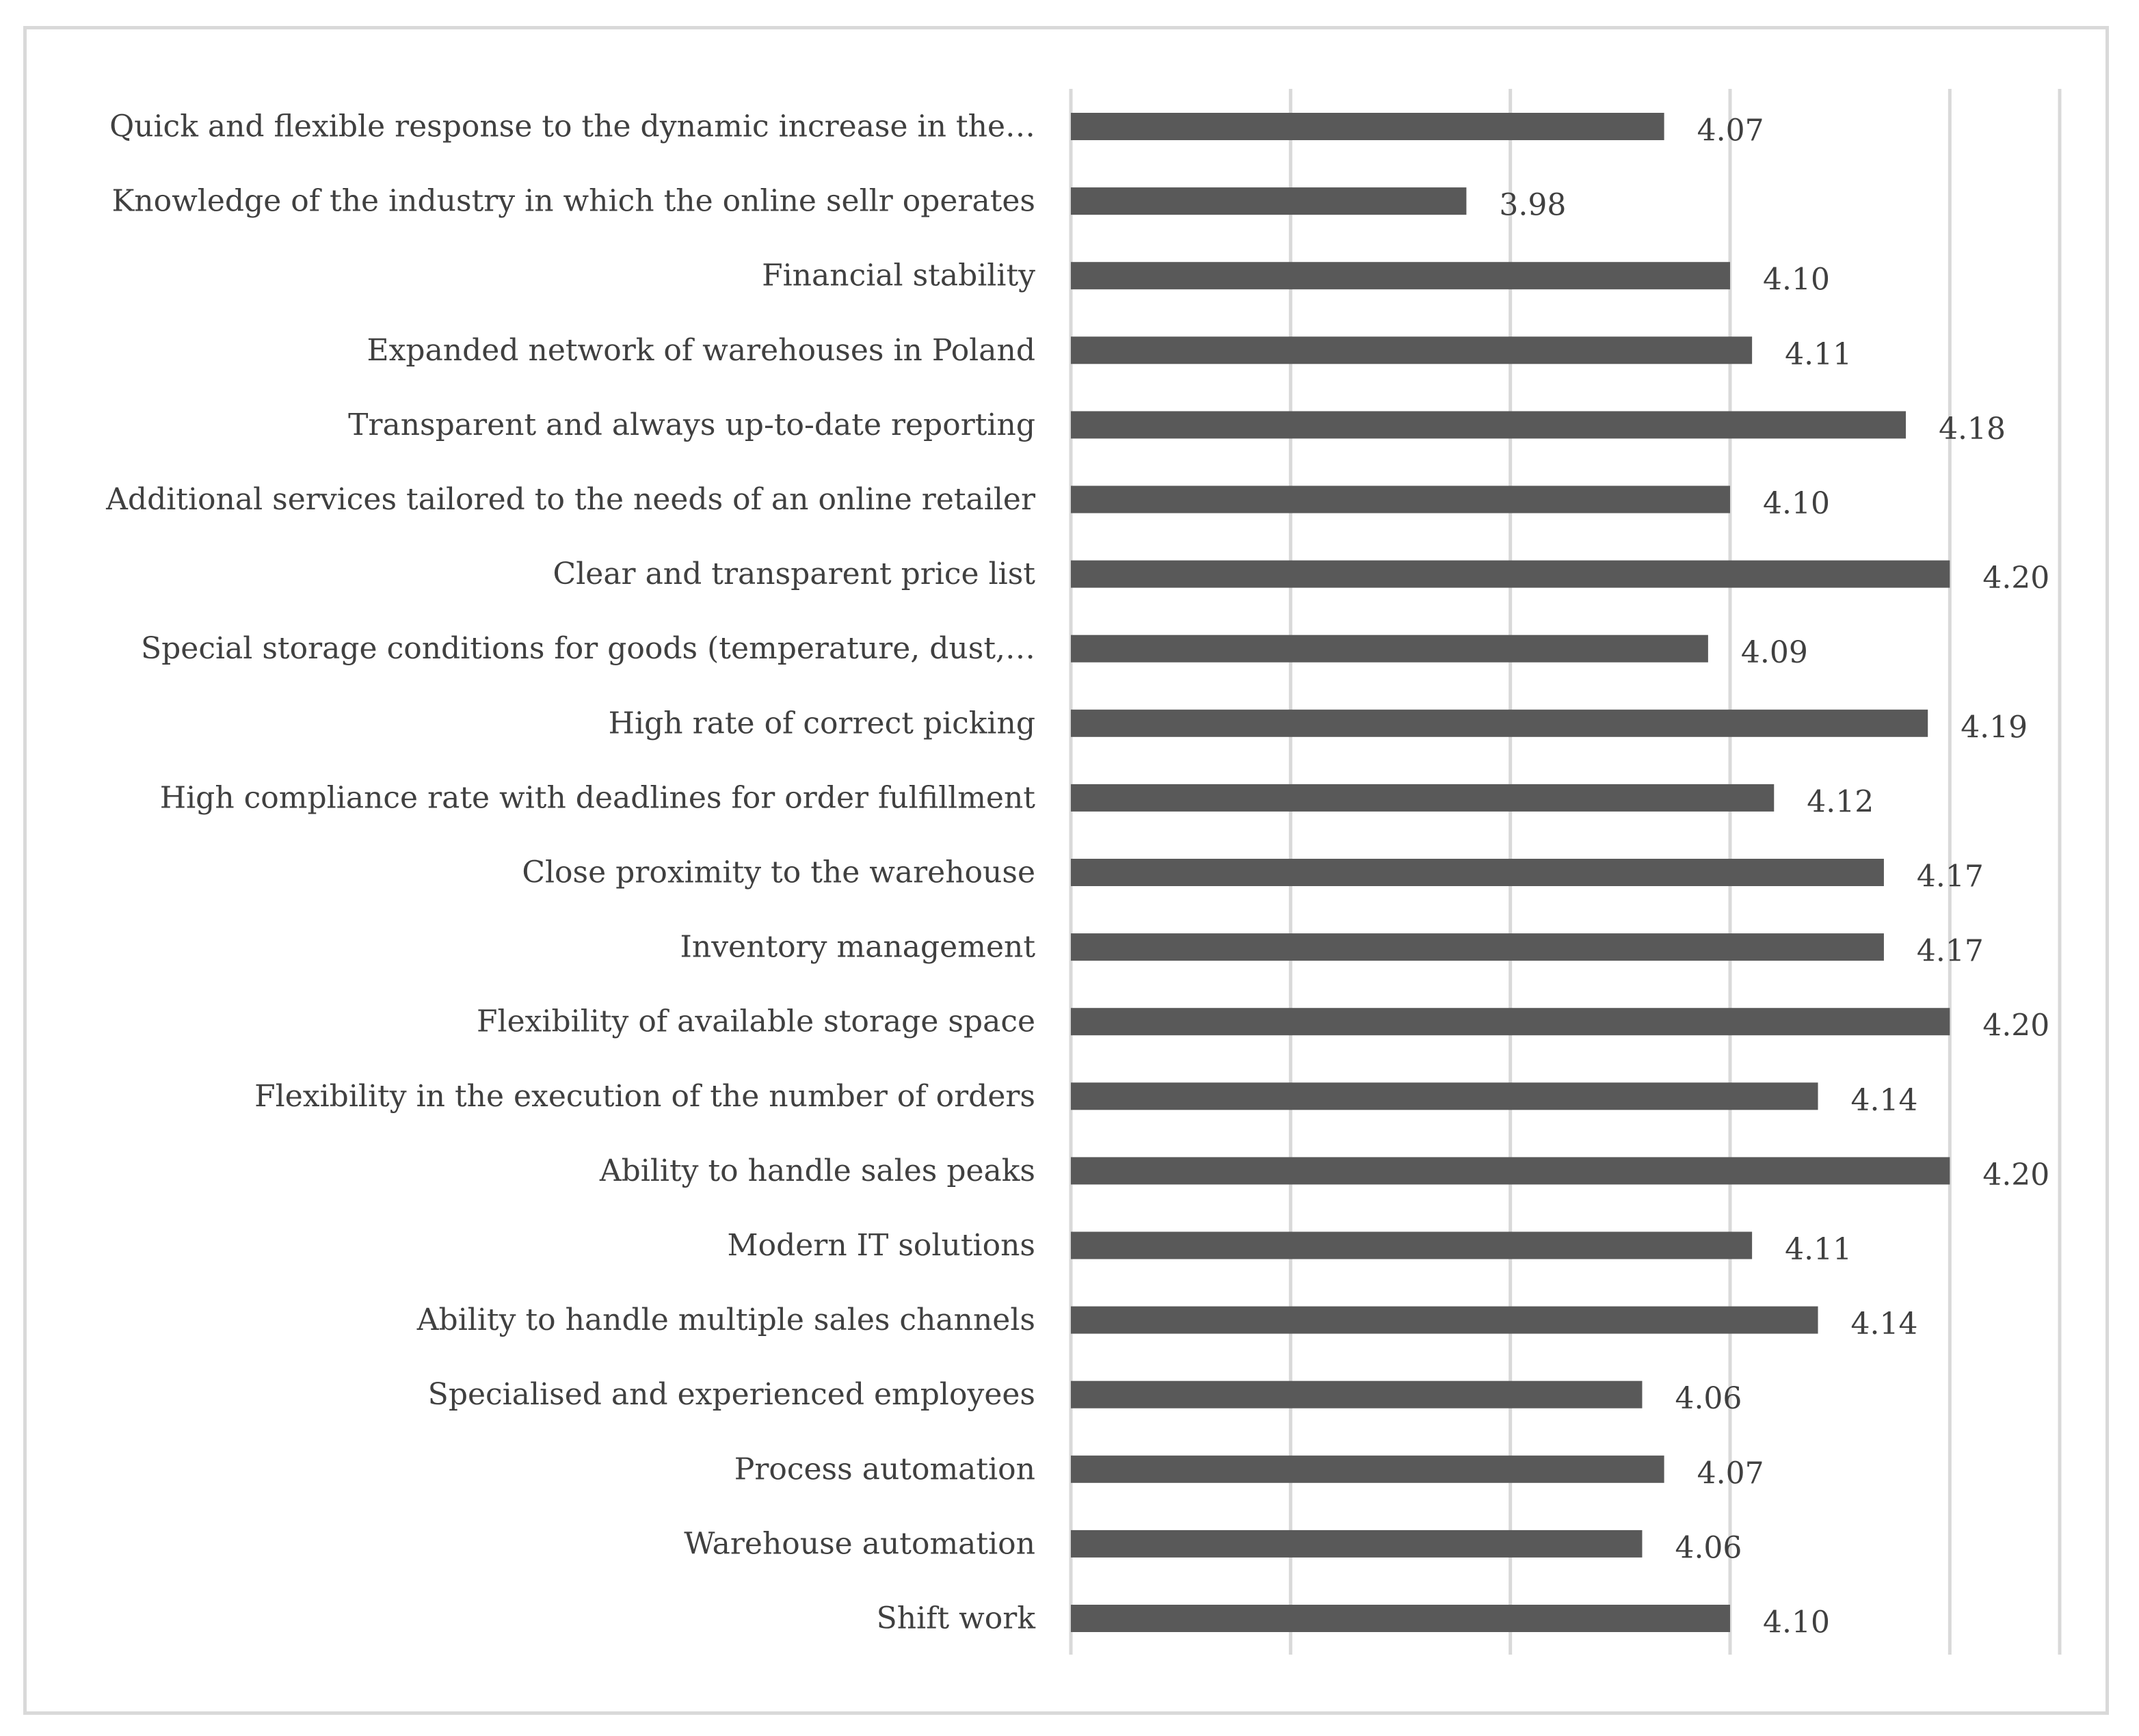  What do you see at coordinates (1951, 876) in the screenshot?
I see `data-label-10: 4.17` at bounding box center [1951, 876].